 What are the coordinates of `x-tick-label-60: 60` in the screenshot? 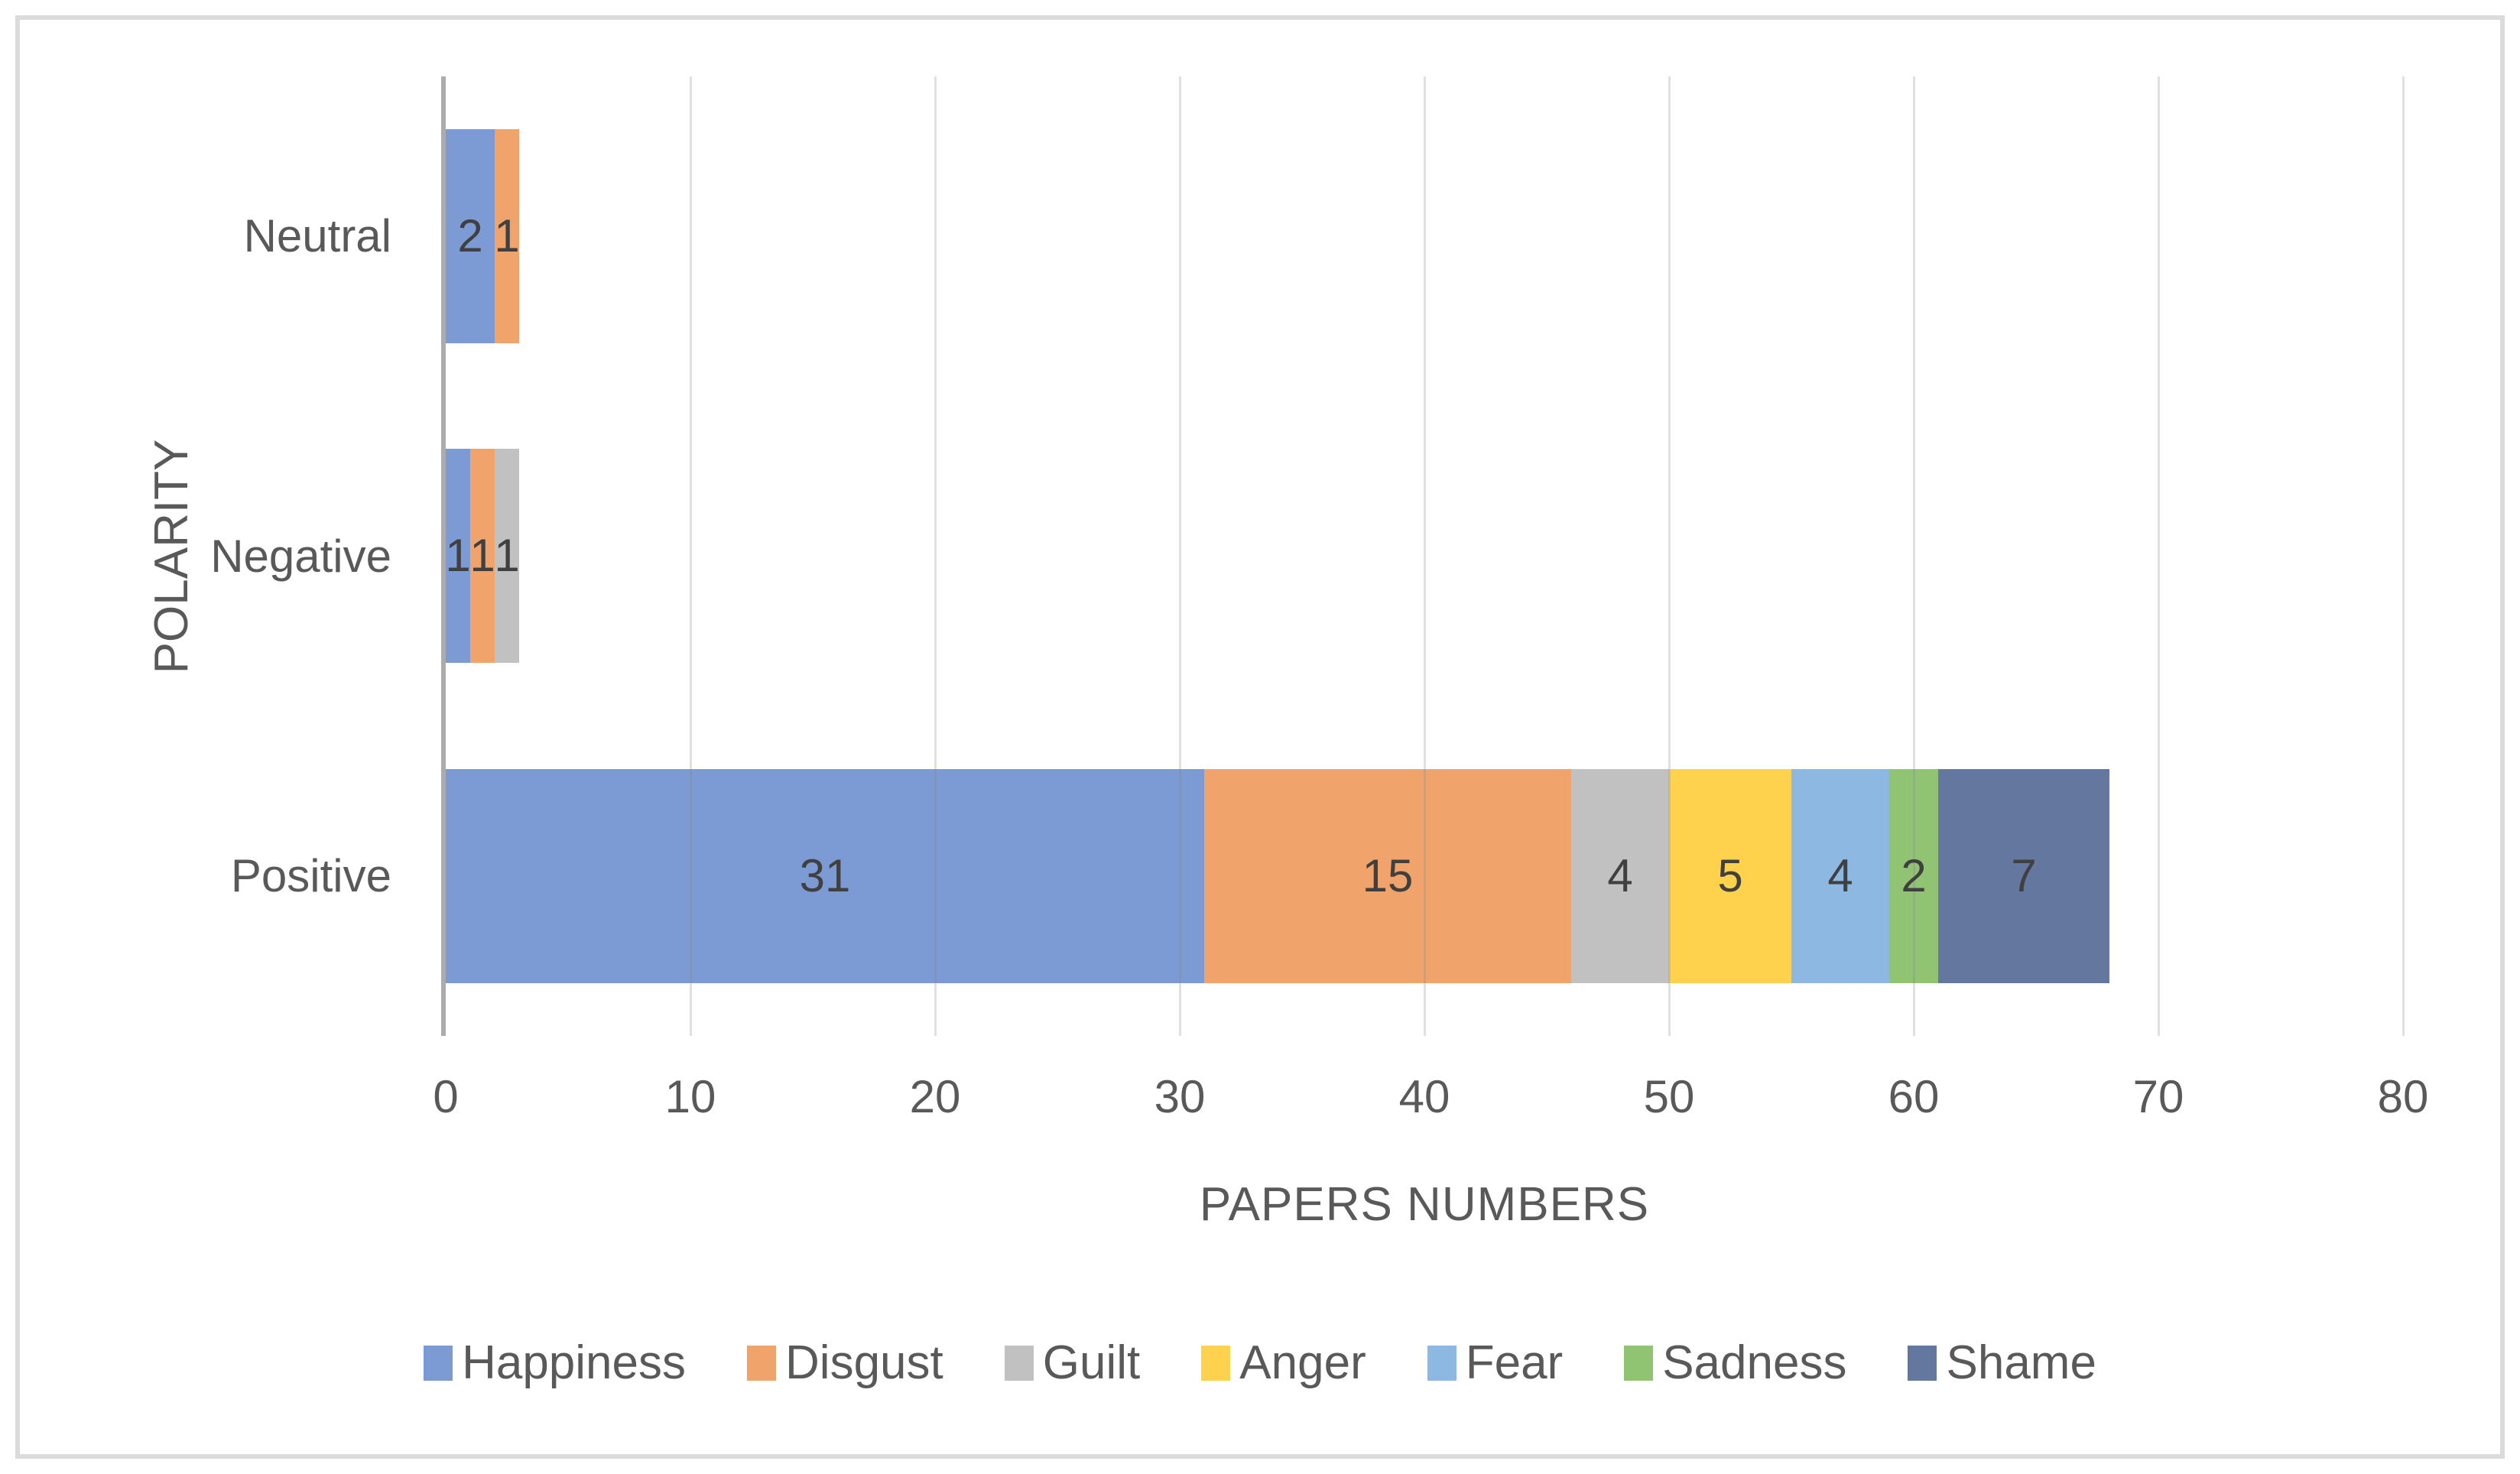 It's located at (1914, 1096).